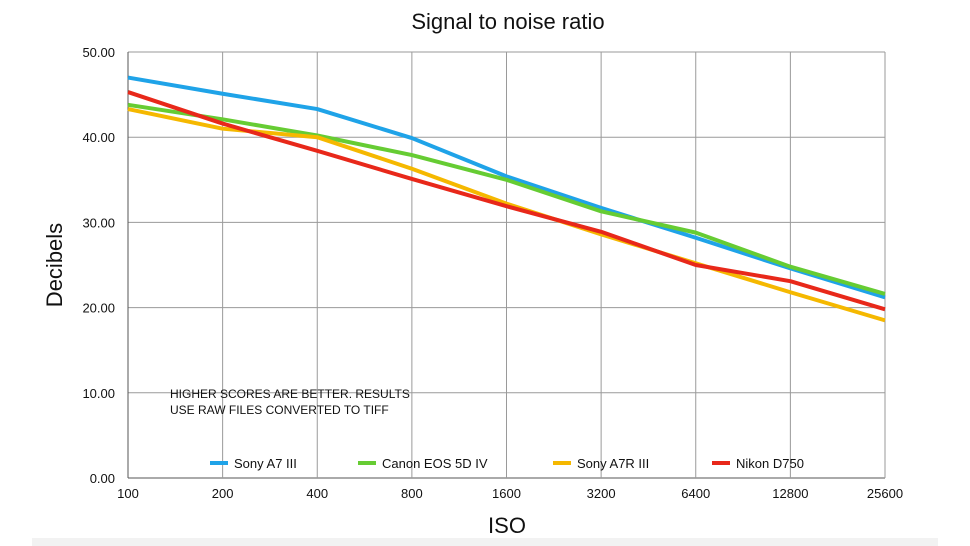  What do you see at coordinates (507, 525) in the screenshot?
I see `x-axis-title: ISO` at bounding box center [507, 525].